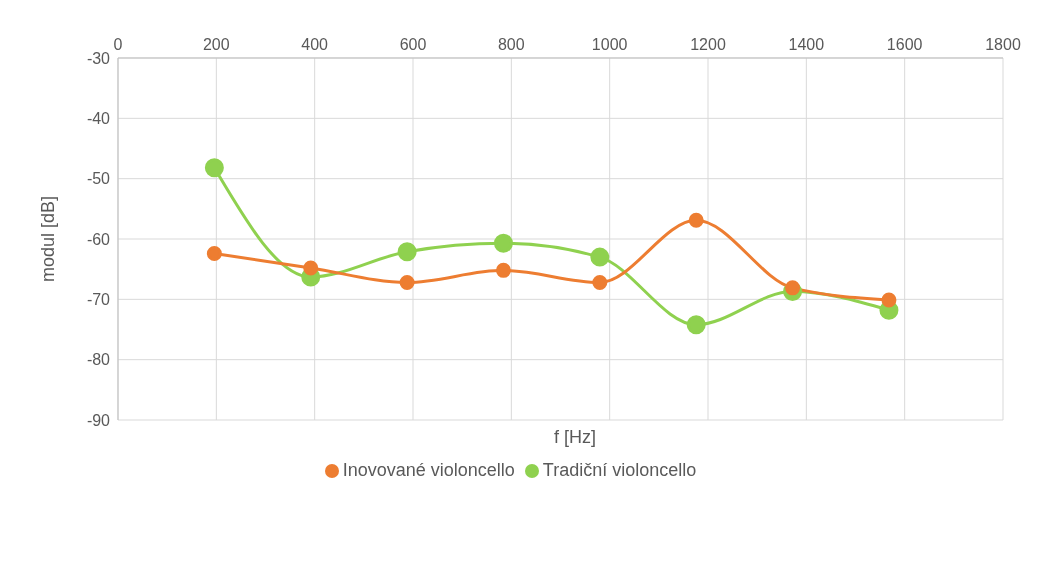 This screenshot has width=1041, height=568. What do you see at coordinates (708, 44) in the screenshot?
I see `x-tick-label: 1200` at bounding box center [708, 44].